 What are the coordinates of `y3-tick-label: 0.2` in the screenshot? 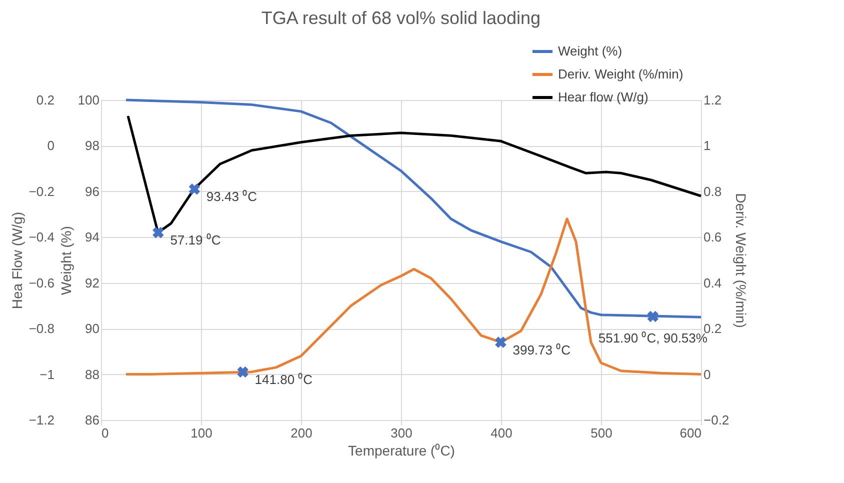 It's located at (45, 100).